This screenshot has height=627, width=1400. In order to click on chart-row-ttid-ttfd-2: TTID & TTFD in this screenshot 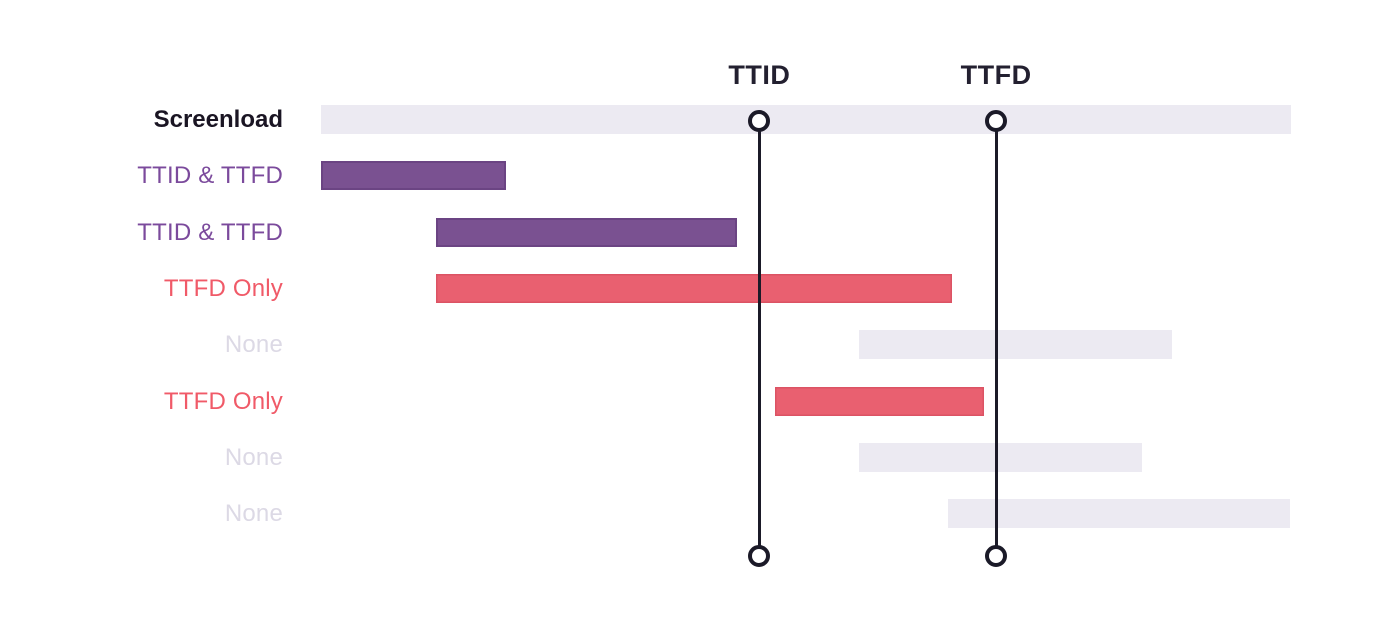, I will do `click(700, 232)`.